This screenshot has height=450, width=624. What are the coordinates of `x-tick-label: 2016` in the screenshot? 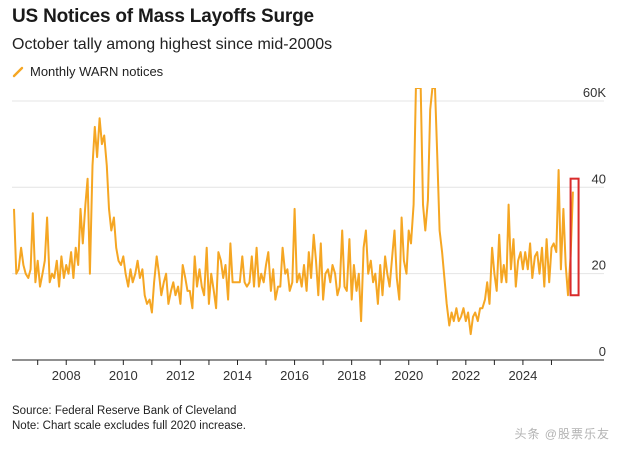 It's located at (294, 375).